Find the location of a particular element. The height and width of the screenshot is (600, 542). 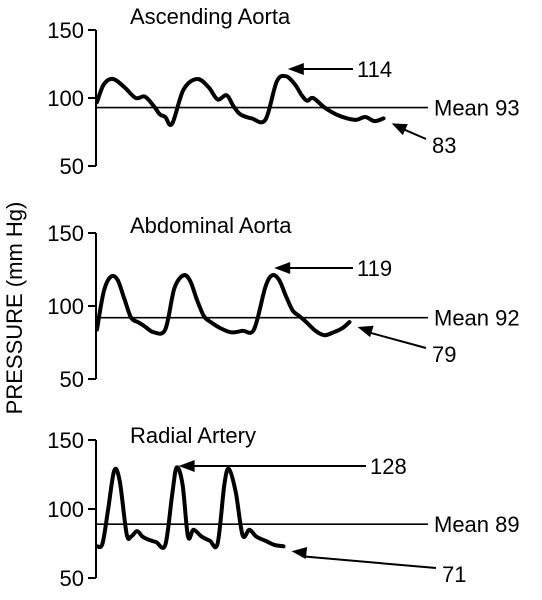

peak-label: 114 is located at coordinates (374, 69).